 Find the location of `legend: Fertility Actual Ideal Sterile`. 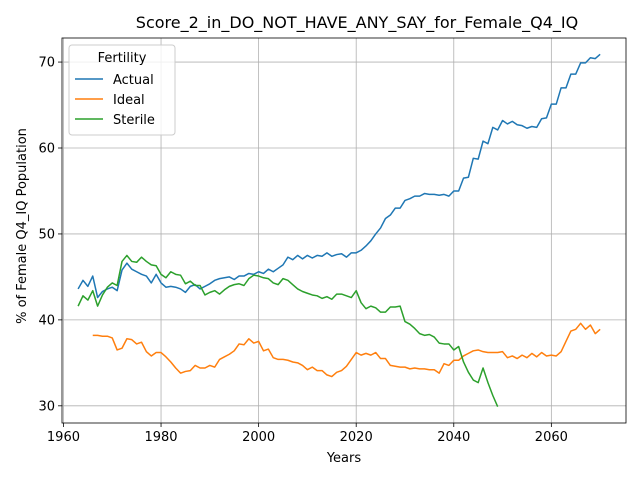

legend: Fertility Actual Ideal Sterile is located at coordinates (122, 90).